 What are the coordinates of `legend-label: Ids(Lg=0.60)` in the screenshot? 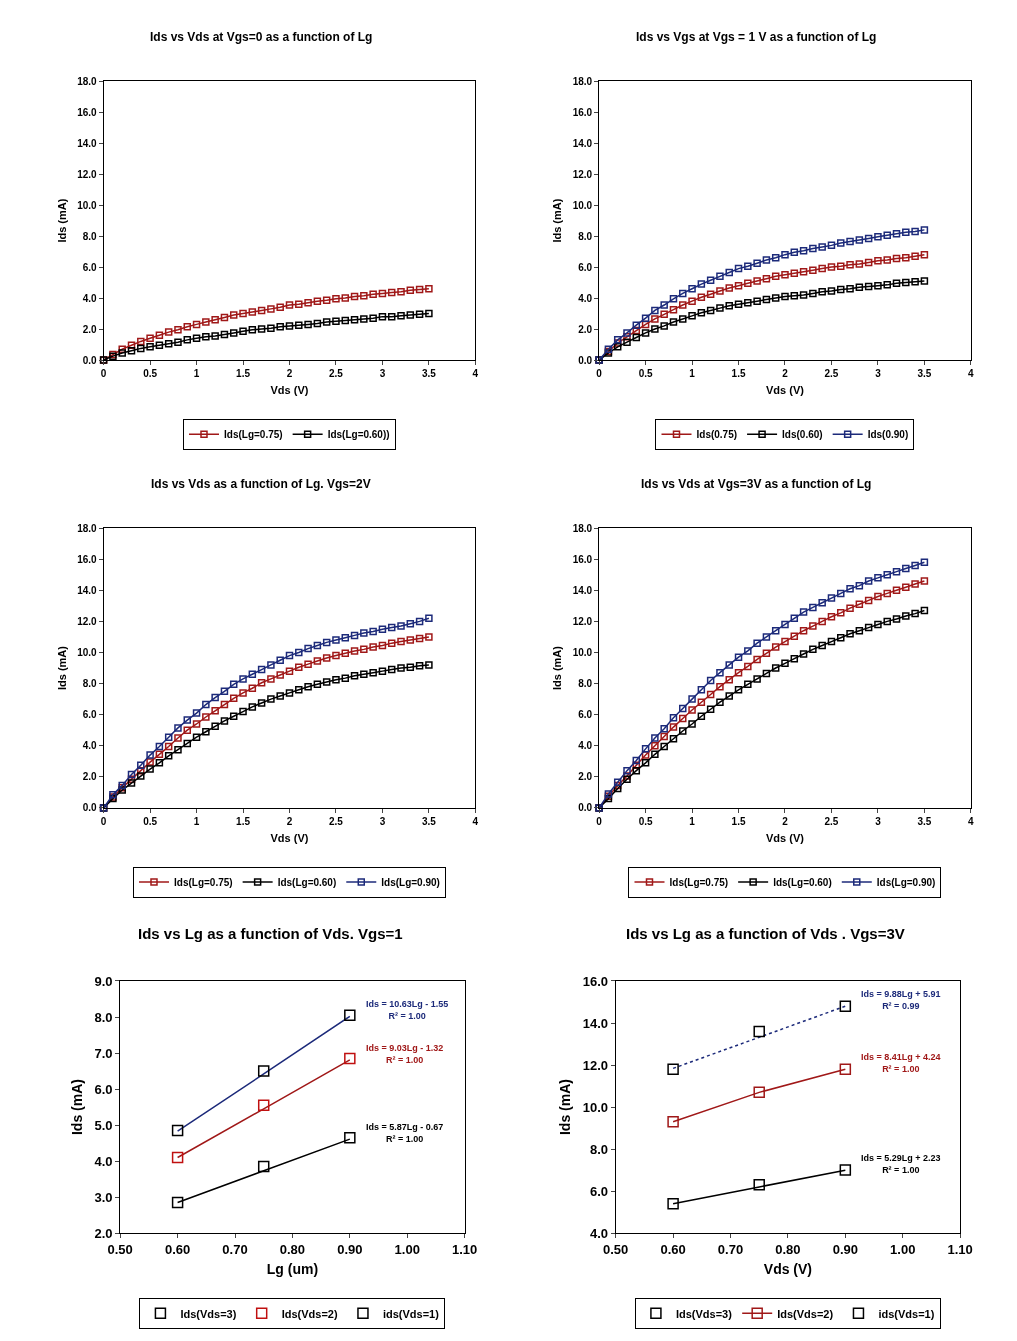 It's located at (307, 882).